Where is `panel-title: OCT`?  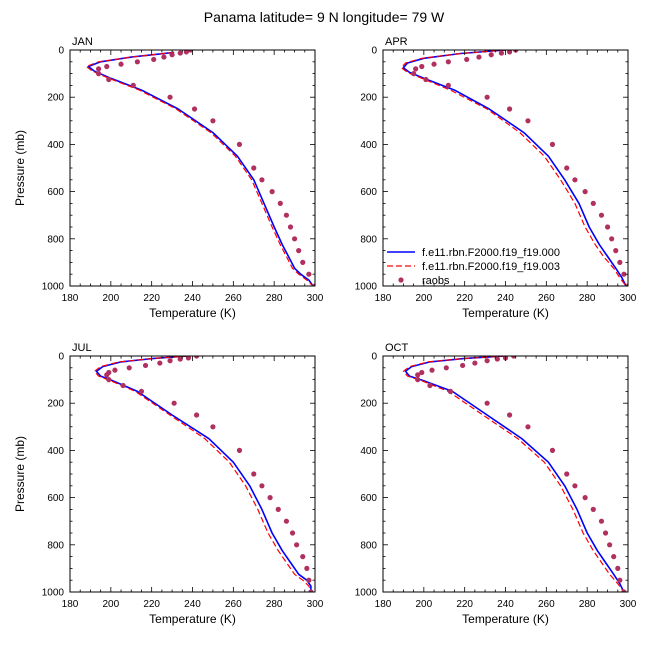
panel-title: OCT is located at coordinates (397, 348).